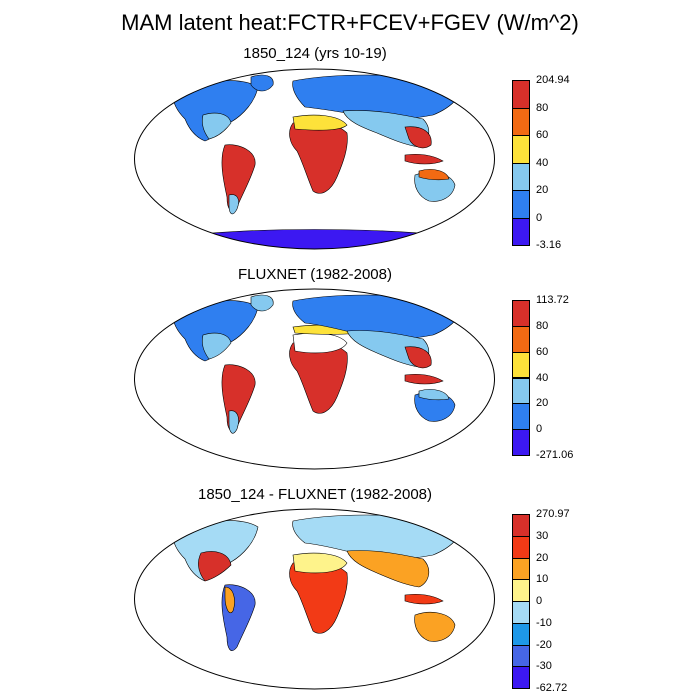 This screenshot has width=700, height=700. I want to click on panel-3-title: 1850_124 - FLUXNET (1982-2008), so click(315, 494).